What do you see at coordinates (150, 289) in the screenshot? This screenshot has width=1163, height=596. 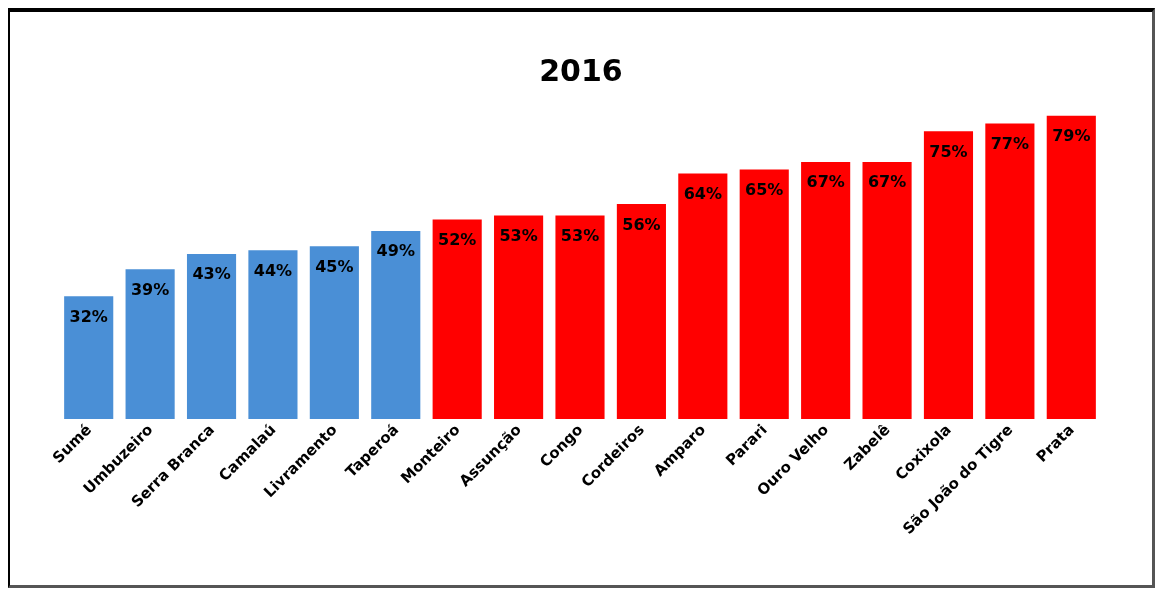 I see `data-label: 39%` at bounding box center [150, 289].